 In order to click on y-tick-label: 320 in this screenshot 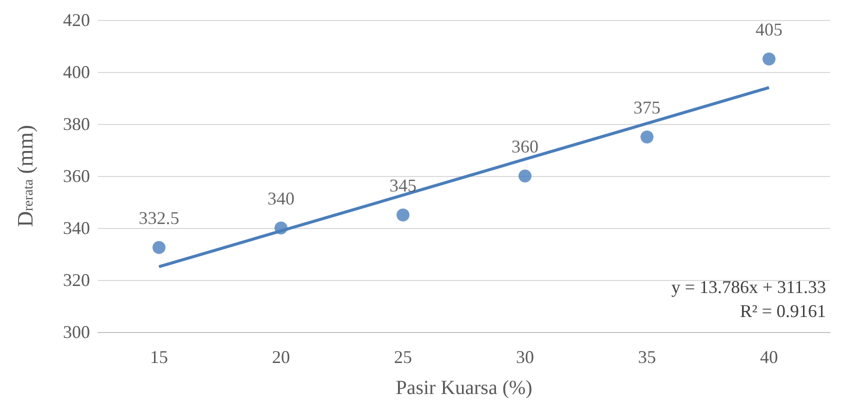, I will do `click(76, 280)`.